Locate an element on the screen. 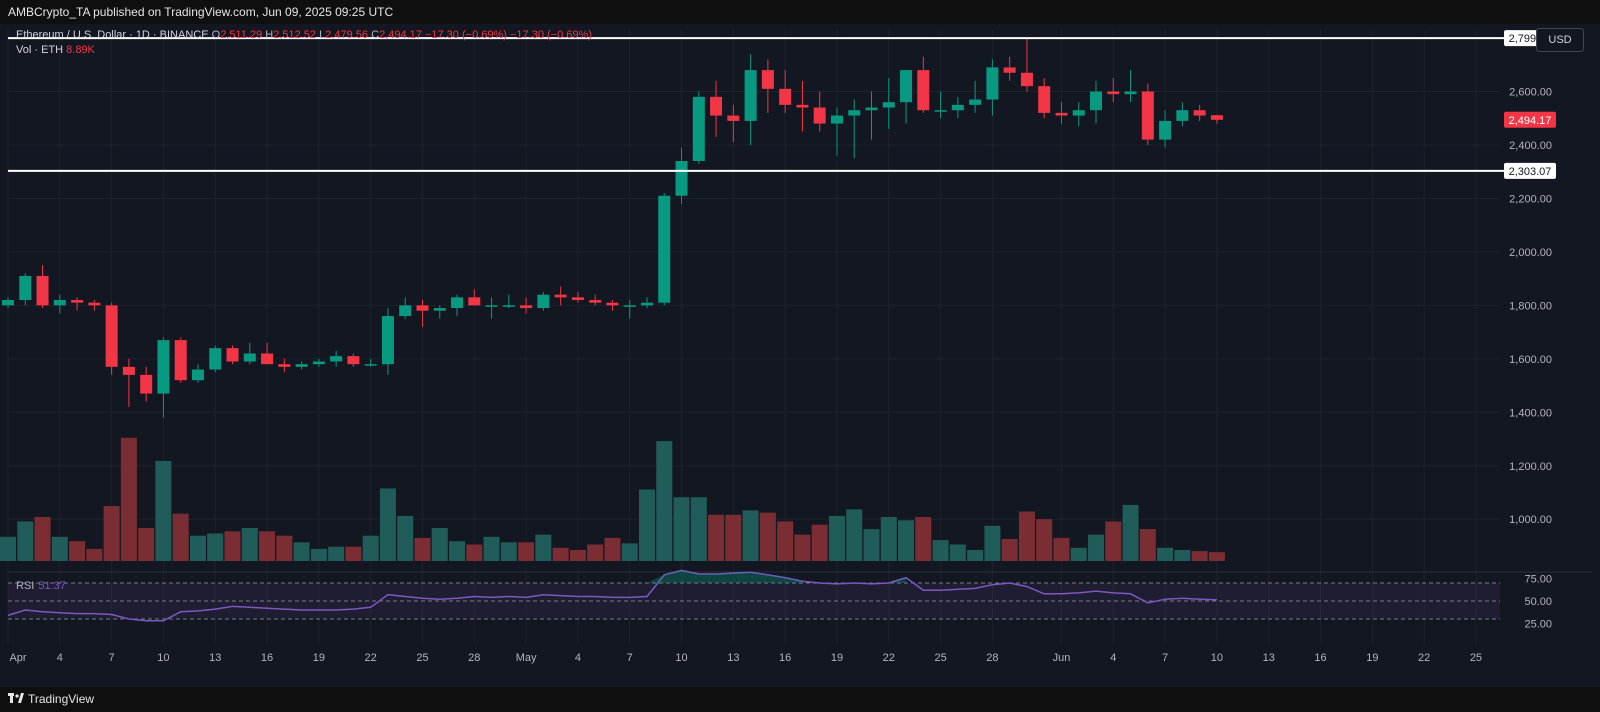 Image resolution: width=1600 pixels, height=712 pixels. last-price-tag is located at coordinates (1530, 119).